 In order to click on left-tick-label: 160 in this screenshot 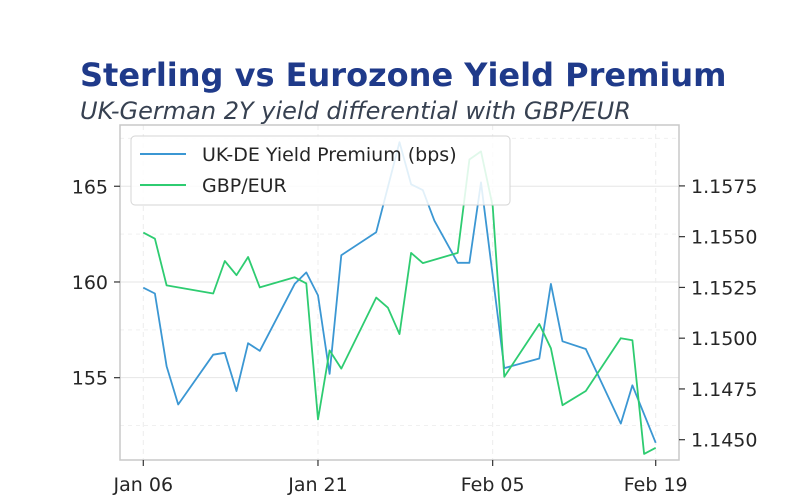, I will do `click(90, 283)`.